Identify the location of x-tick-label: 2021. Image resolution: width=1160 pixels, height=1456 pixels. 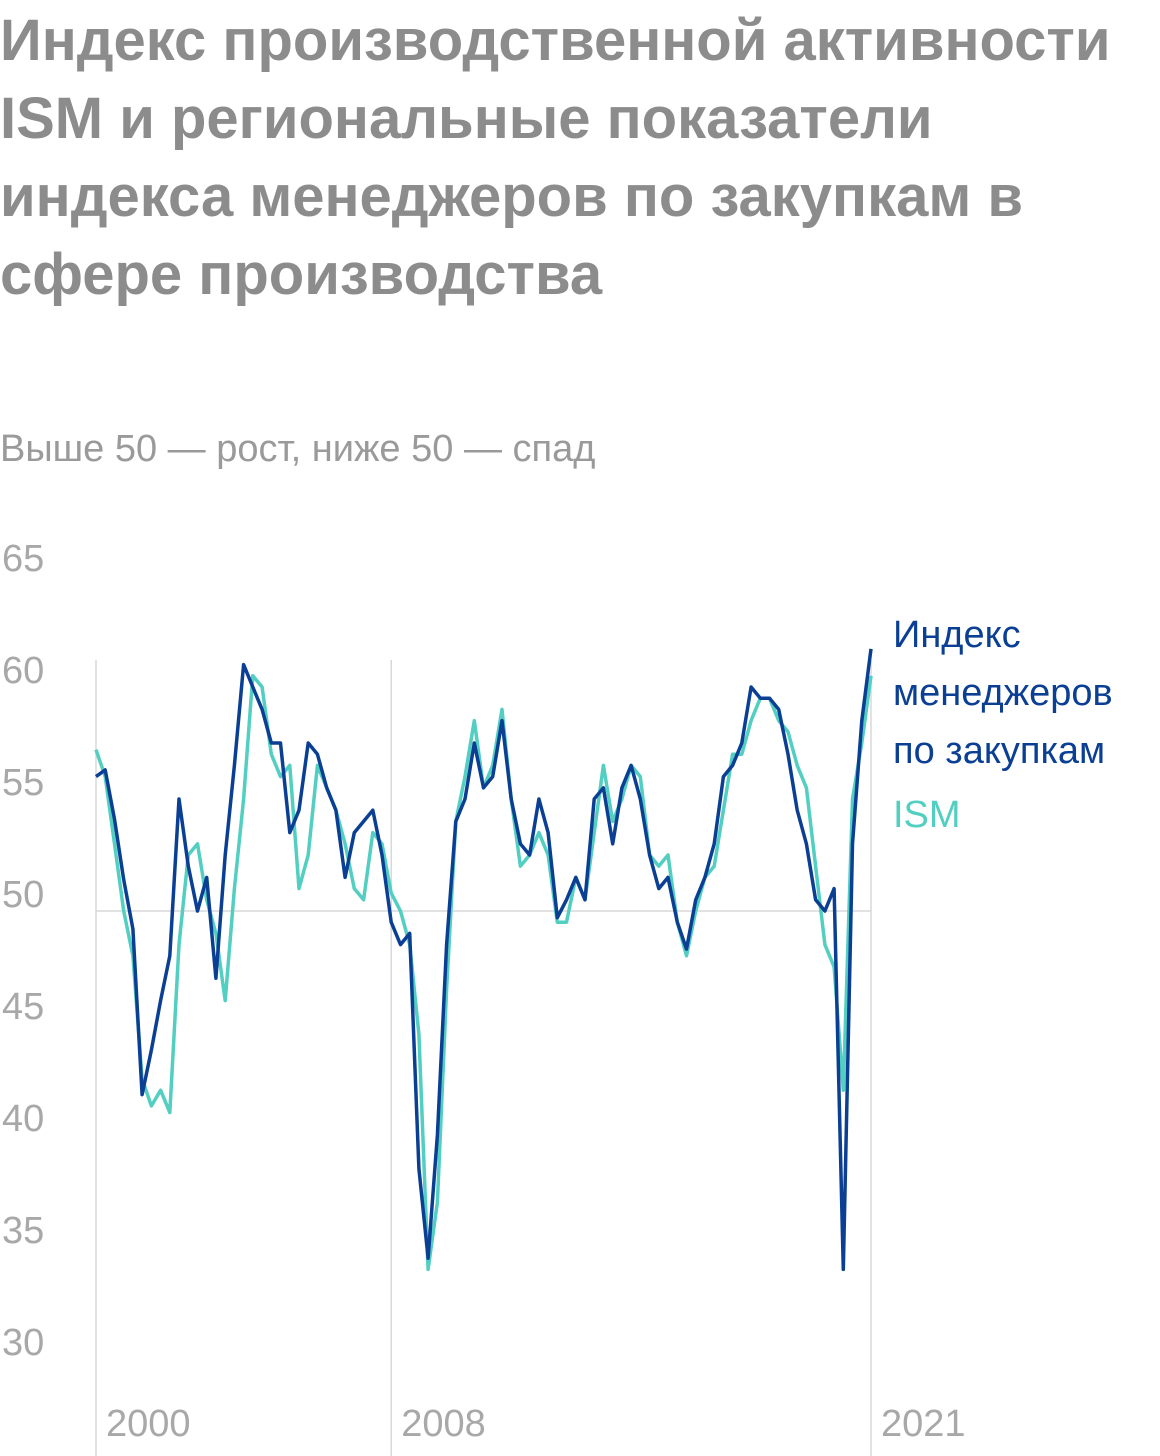
(923, 1424).